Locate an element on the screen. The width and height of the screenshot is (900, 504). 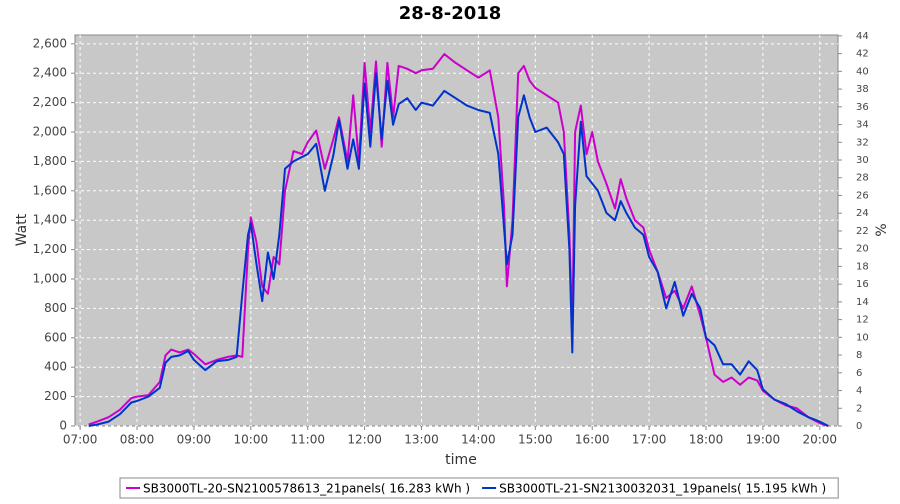
y-tick-label: 1,000 is located at coordinates (50, 279).